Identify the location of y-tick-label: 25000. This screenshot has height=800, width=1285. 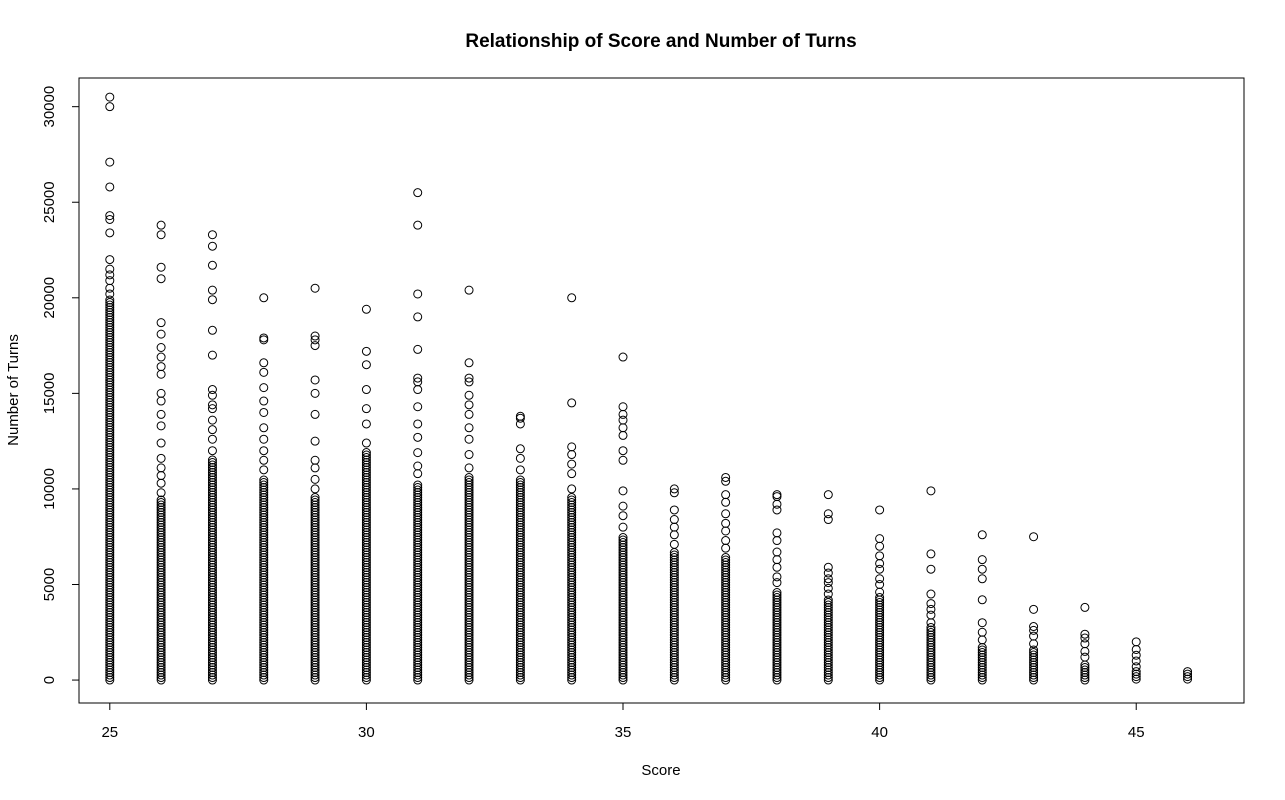
(49, 202).